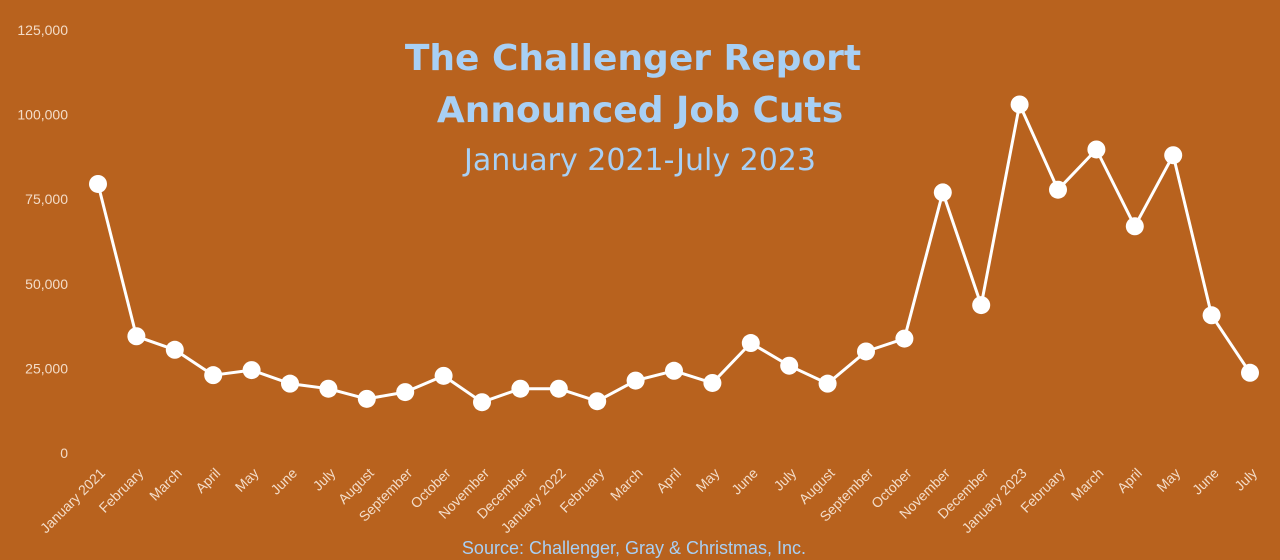 The height and width of the screenshot is (560, 1280). I want to click on y-tick-label: 125,000, so click(42, 30).